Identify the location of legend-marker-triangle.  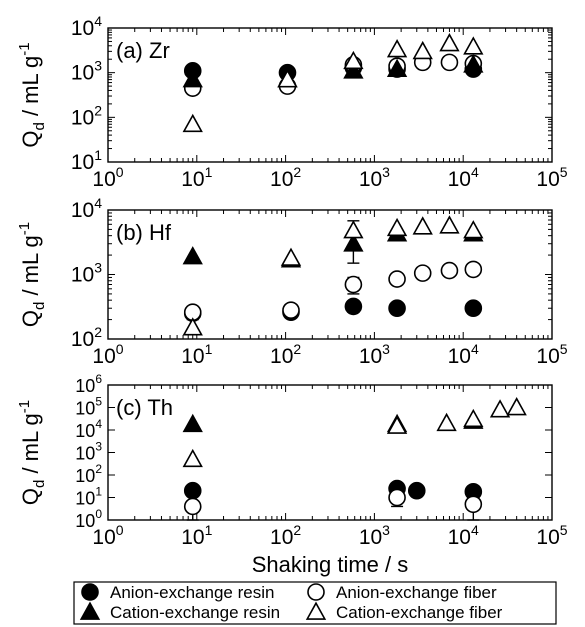
(316, 610).